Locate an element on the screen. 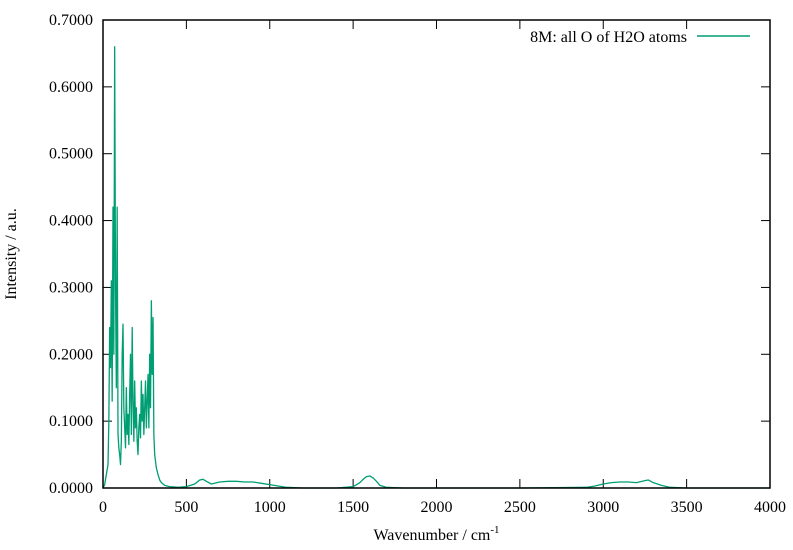  y-tick-label: 0.7000 is located at coordinates (71, 20).